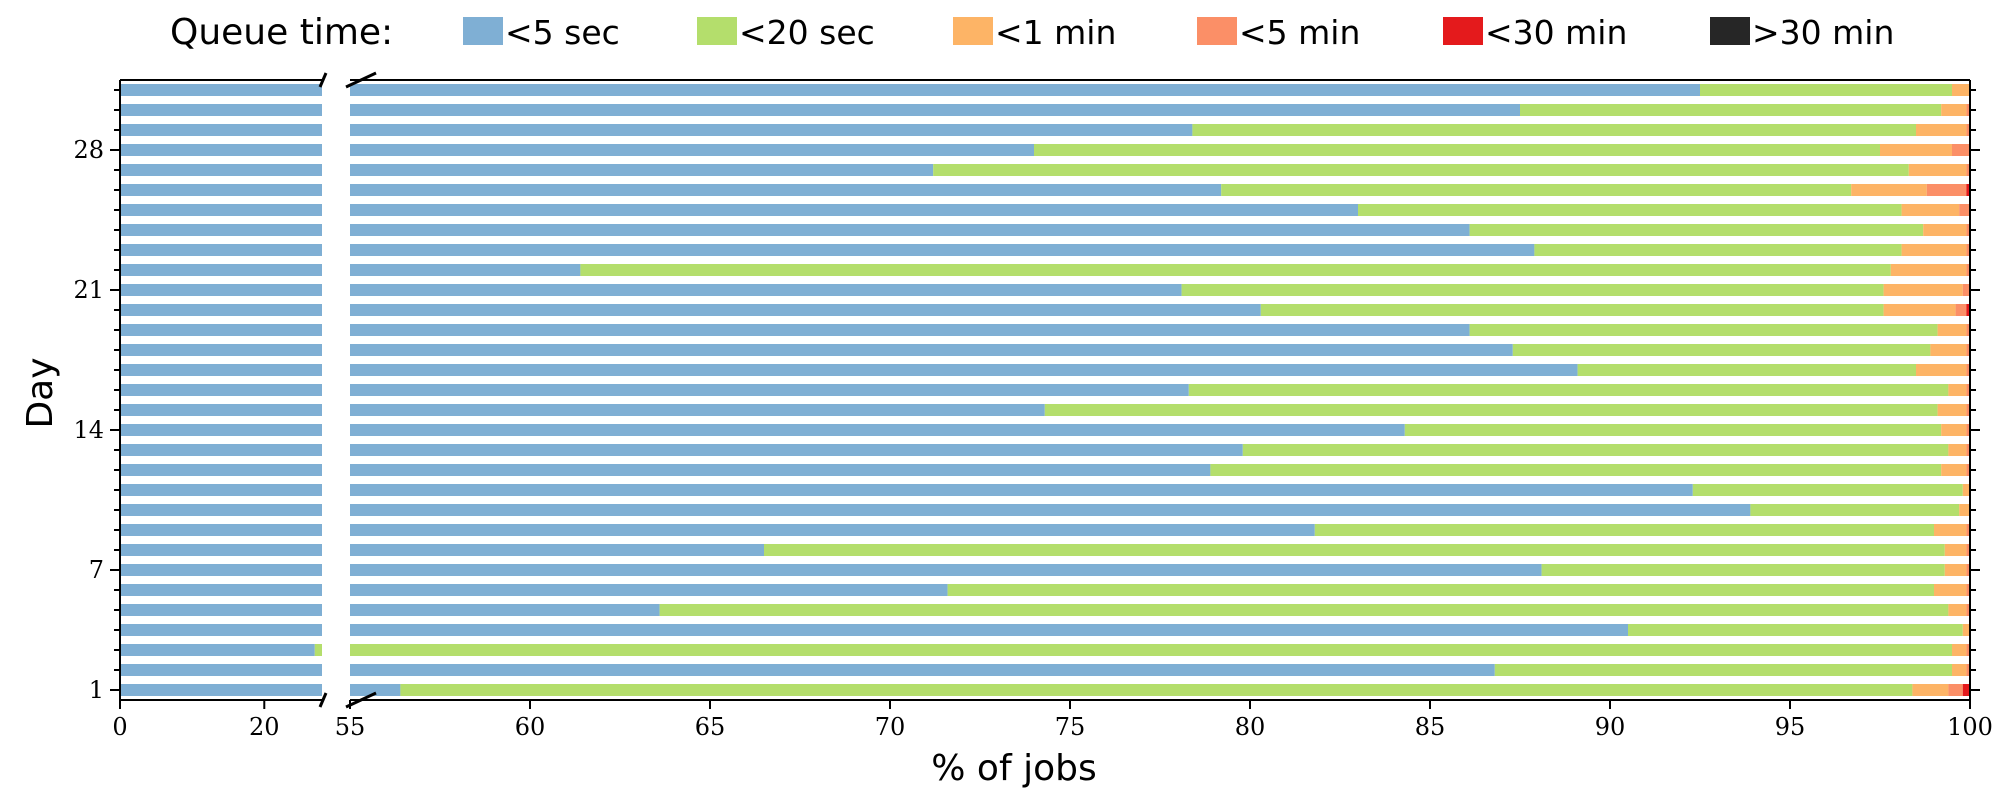  What do you see at coordinates (890, 727) in the screenshot?
I see `x-tick-label: 70` at bounding box center [890, 727].